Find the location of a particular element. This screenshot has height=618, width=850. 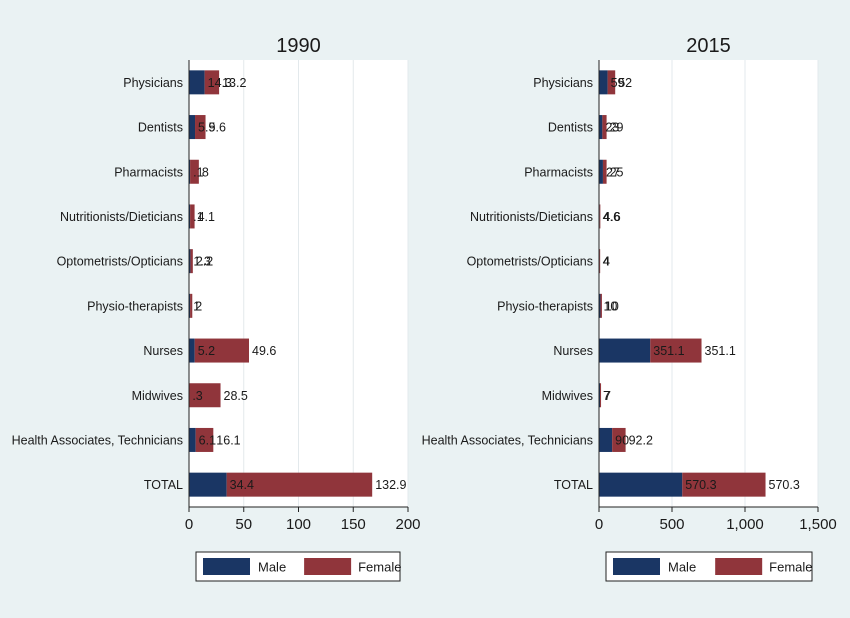

data-label-female: 8 is located at coordinates (205, 172).